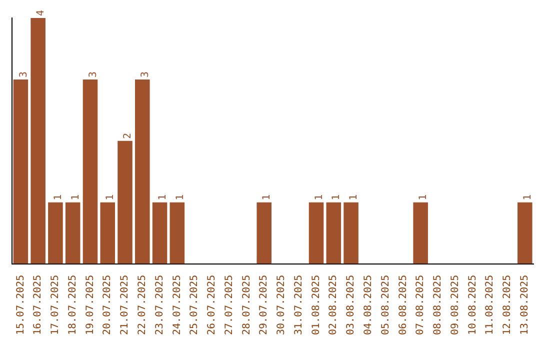 The height and width of the screenshot is (340, 540). I want to click on x-tick-label: 07.08.2025, so click(420, 305).